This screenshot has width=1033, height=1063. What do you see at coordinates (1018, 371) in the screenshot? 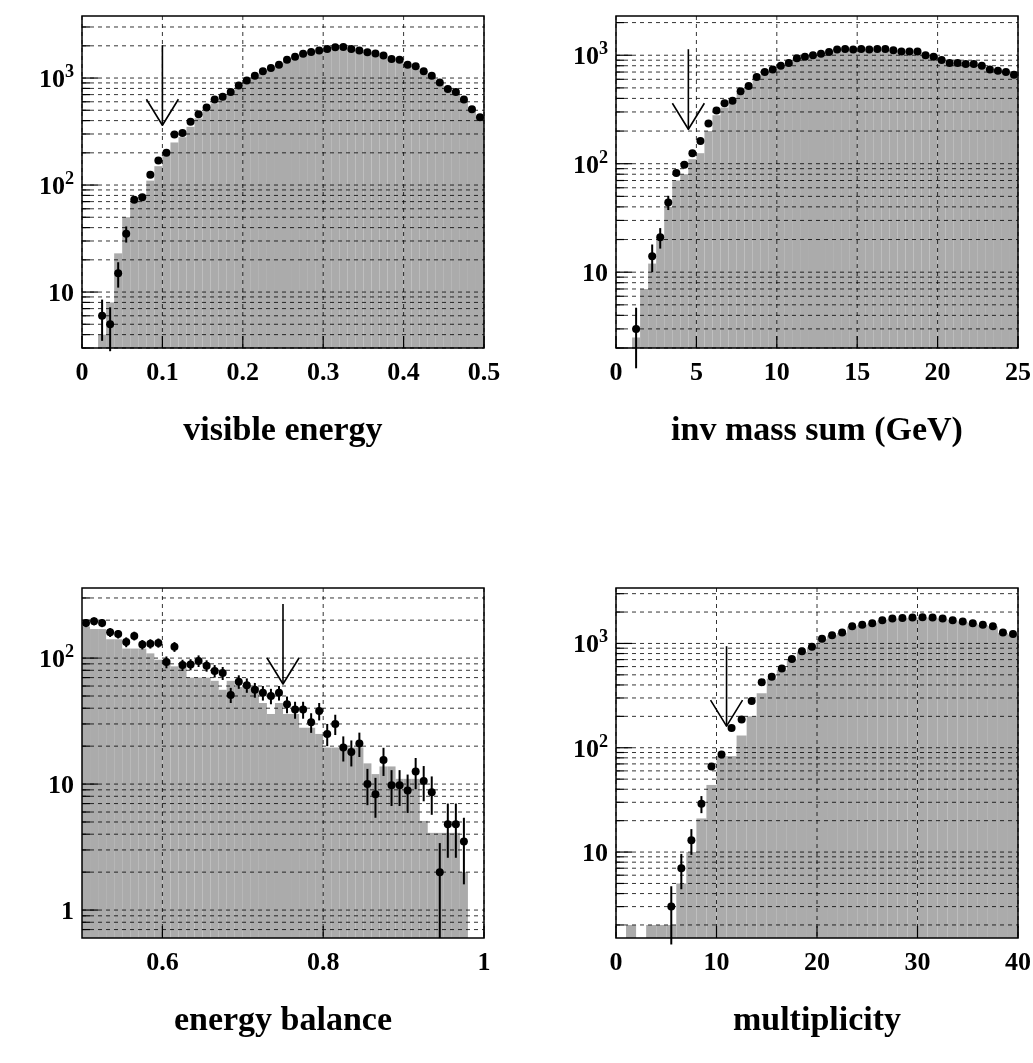
I see `x-tick-label: 25` at bounding box center [1018, 371].